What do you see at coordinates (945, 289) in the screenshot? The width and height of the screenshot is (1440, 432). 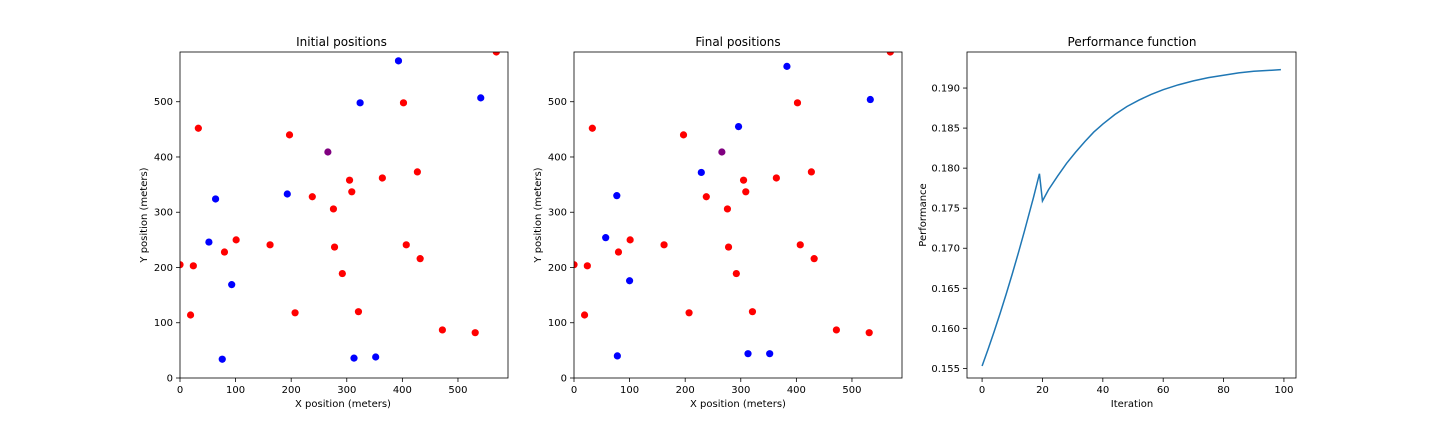 I see `y-tick-label: 0.165` at bounding box center [945, 289].